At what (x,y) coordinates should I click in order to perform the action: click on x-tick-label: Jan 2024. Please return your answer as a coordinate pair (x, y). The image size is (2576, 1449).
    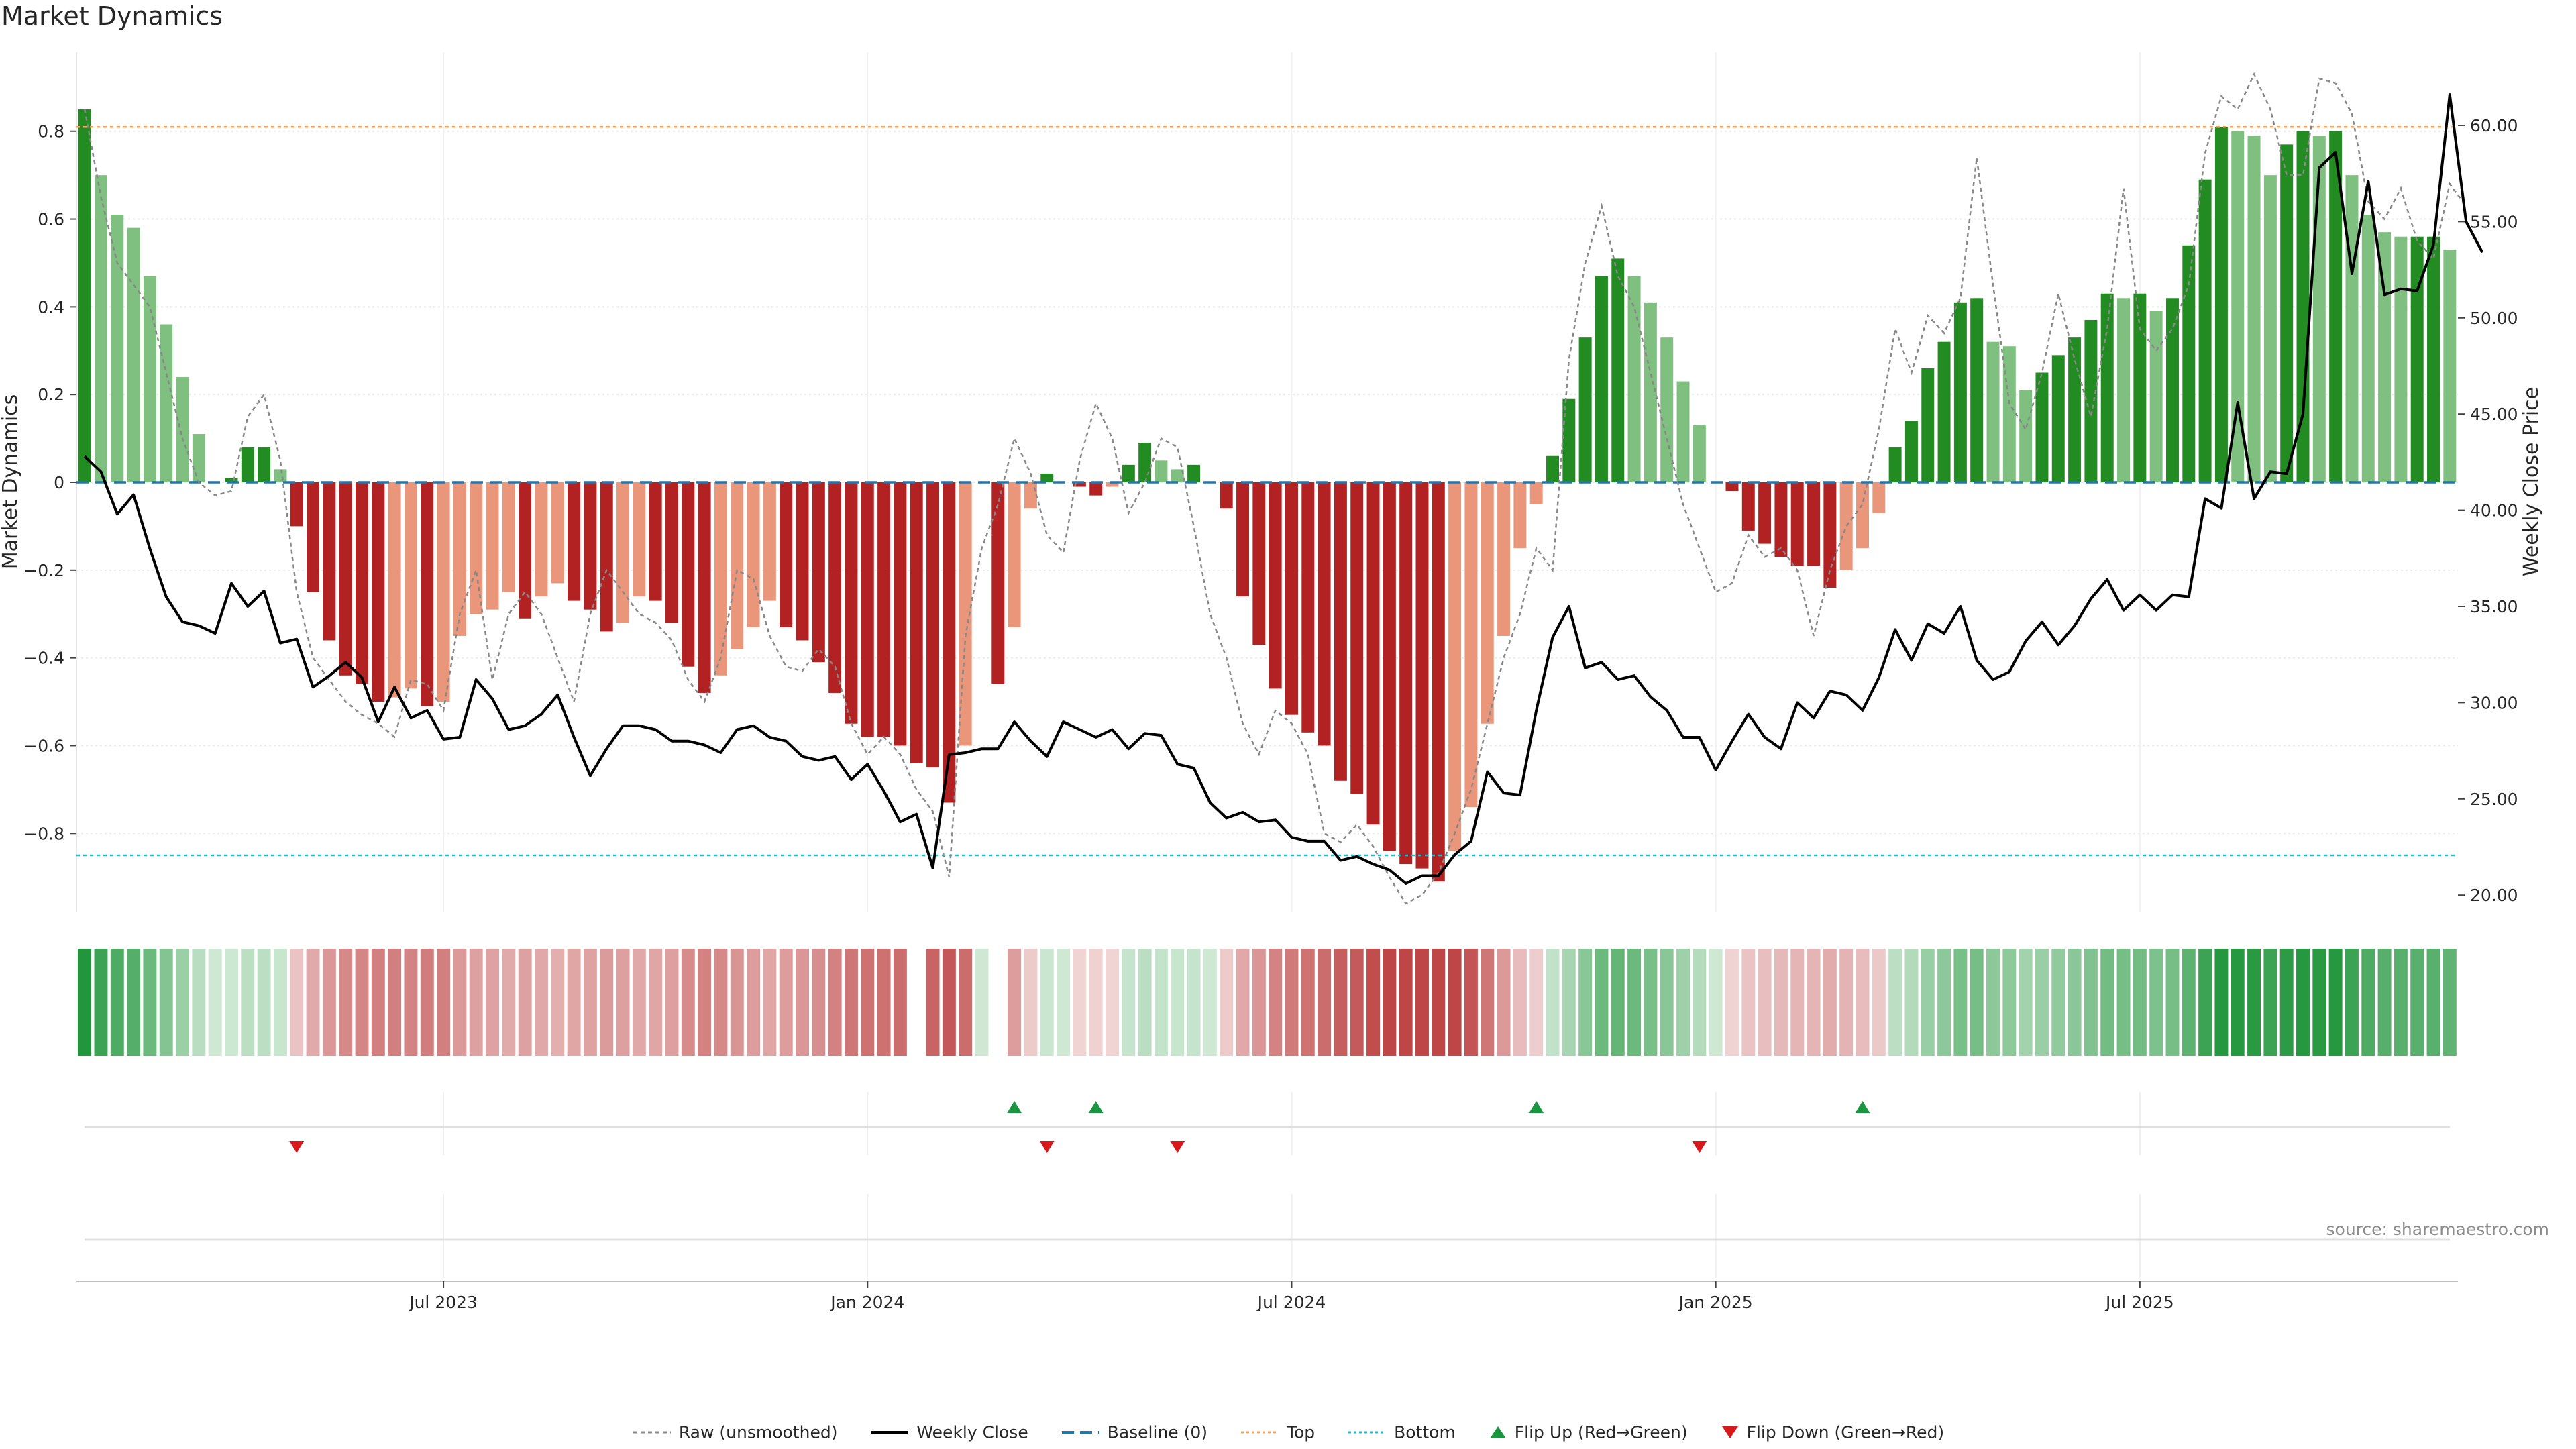
    Looking at the image, I should click on (866, 1302).